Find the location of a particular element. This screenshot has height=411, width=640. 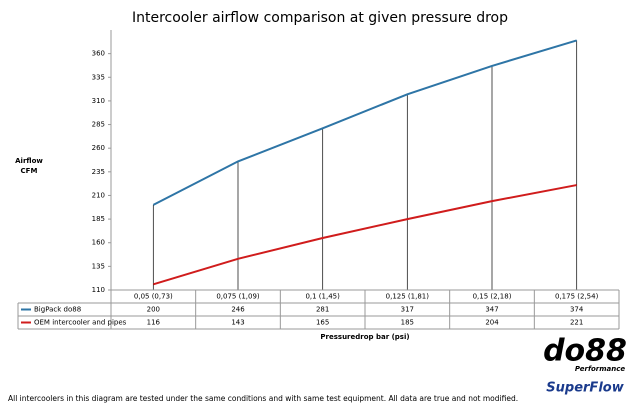

y-tick-label: 285 is located at coordinates (98, 125).